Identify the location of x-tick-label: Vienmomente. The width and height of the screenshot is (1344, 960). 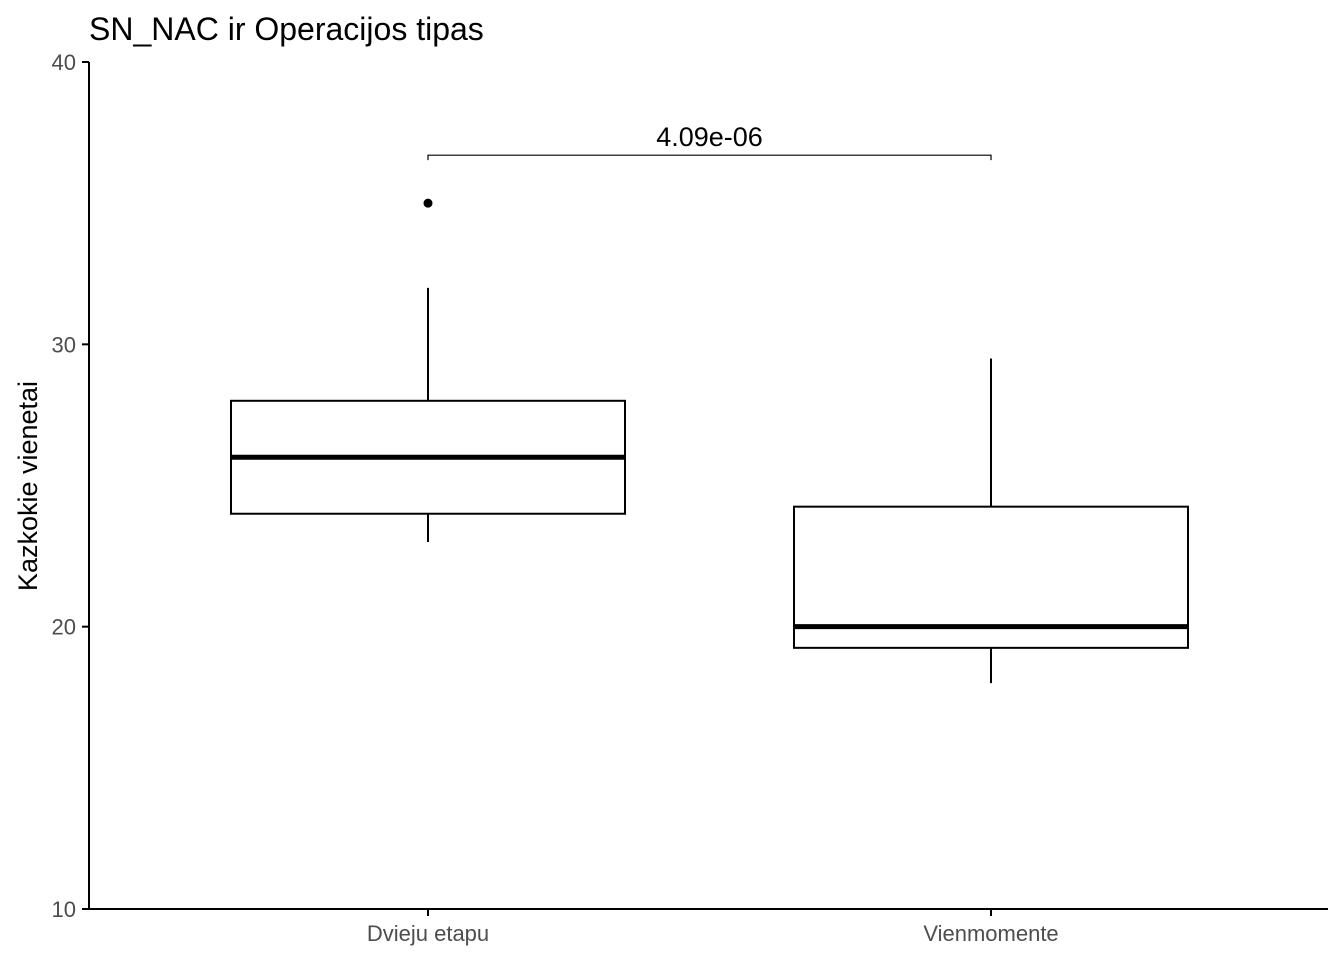
(990, 933).